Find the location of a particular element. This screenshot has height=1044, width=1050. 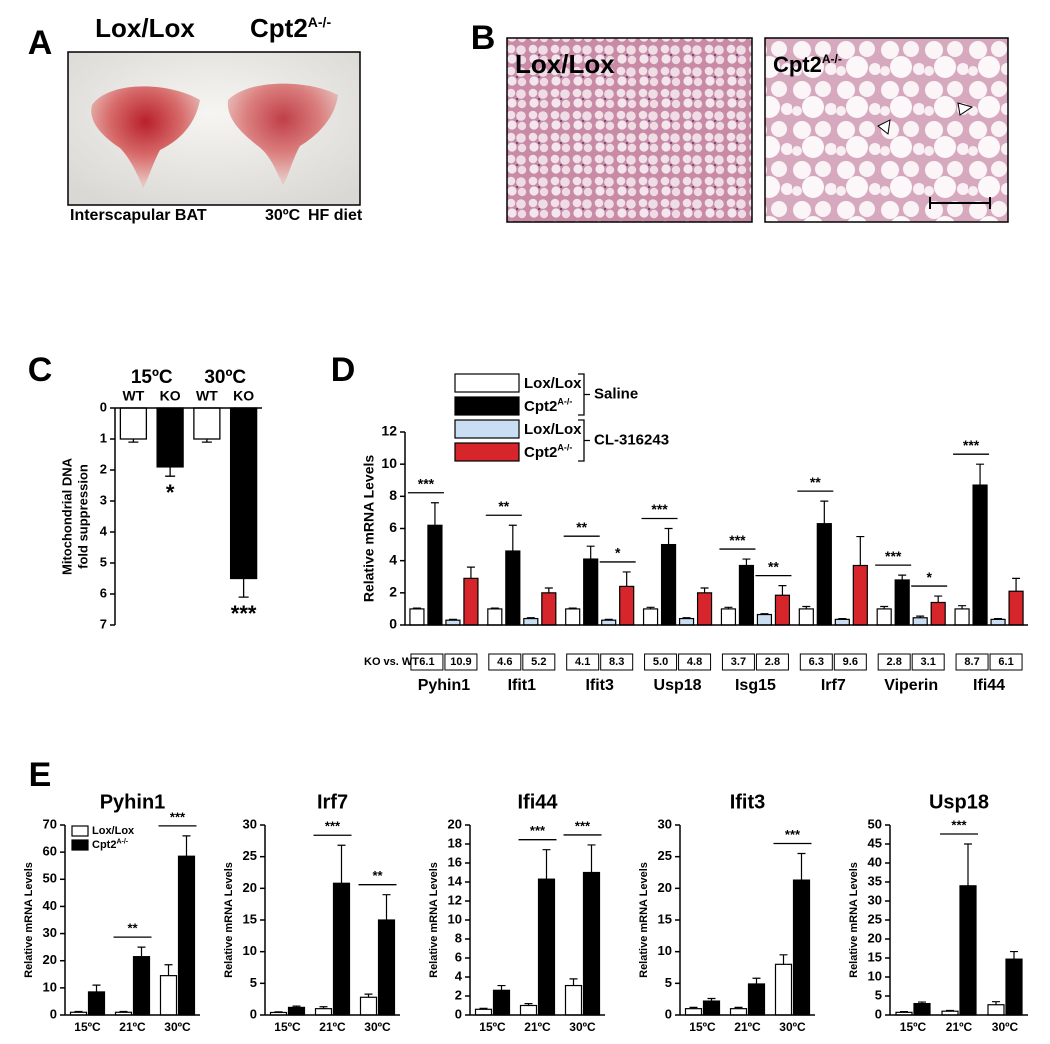

legend-label-base: Cpt2 is located at coordinates (540, 406).